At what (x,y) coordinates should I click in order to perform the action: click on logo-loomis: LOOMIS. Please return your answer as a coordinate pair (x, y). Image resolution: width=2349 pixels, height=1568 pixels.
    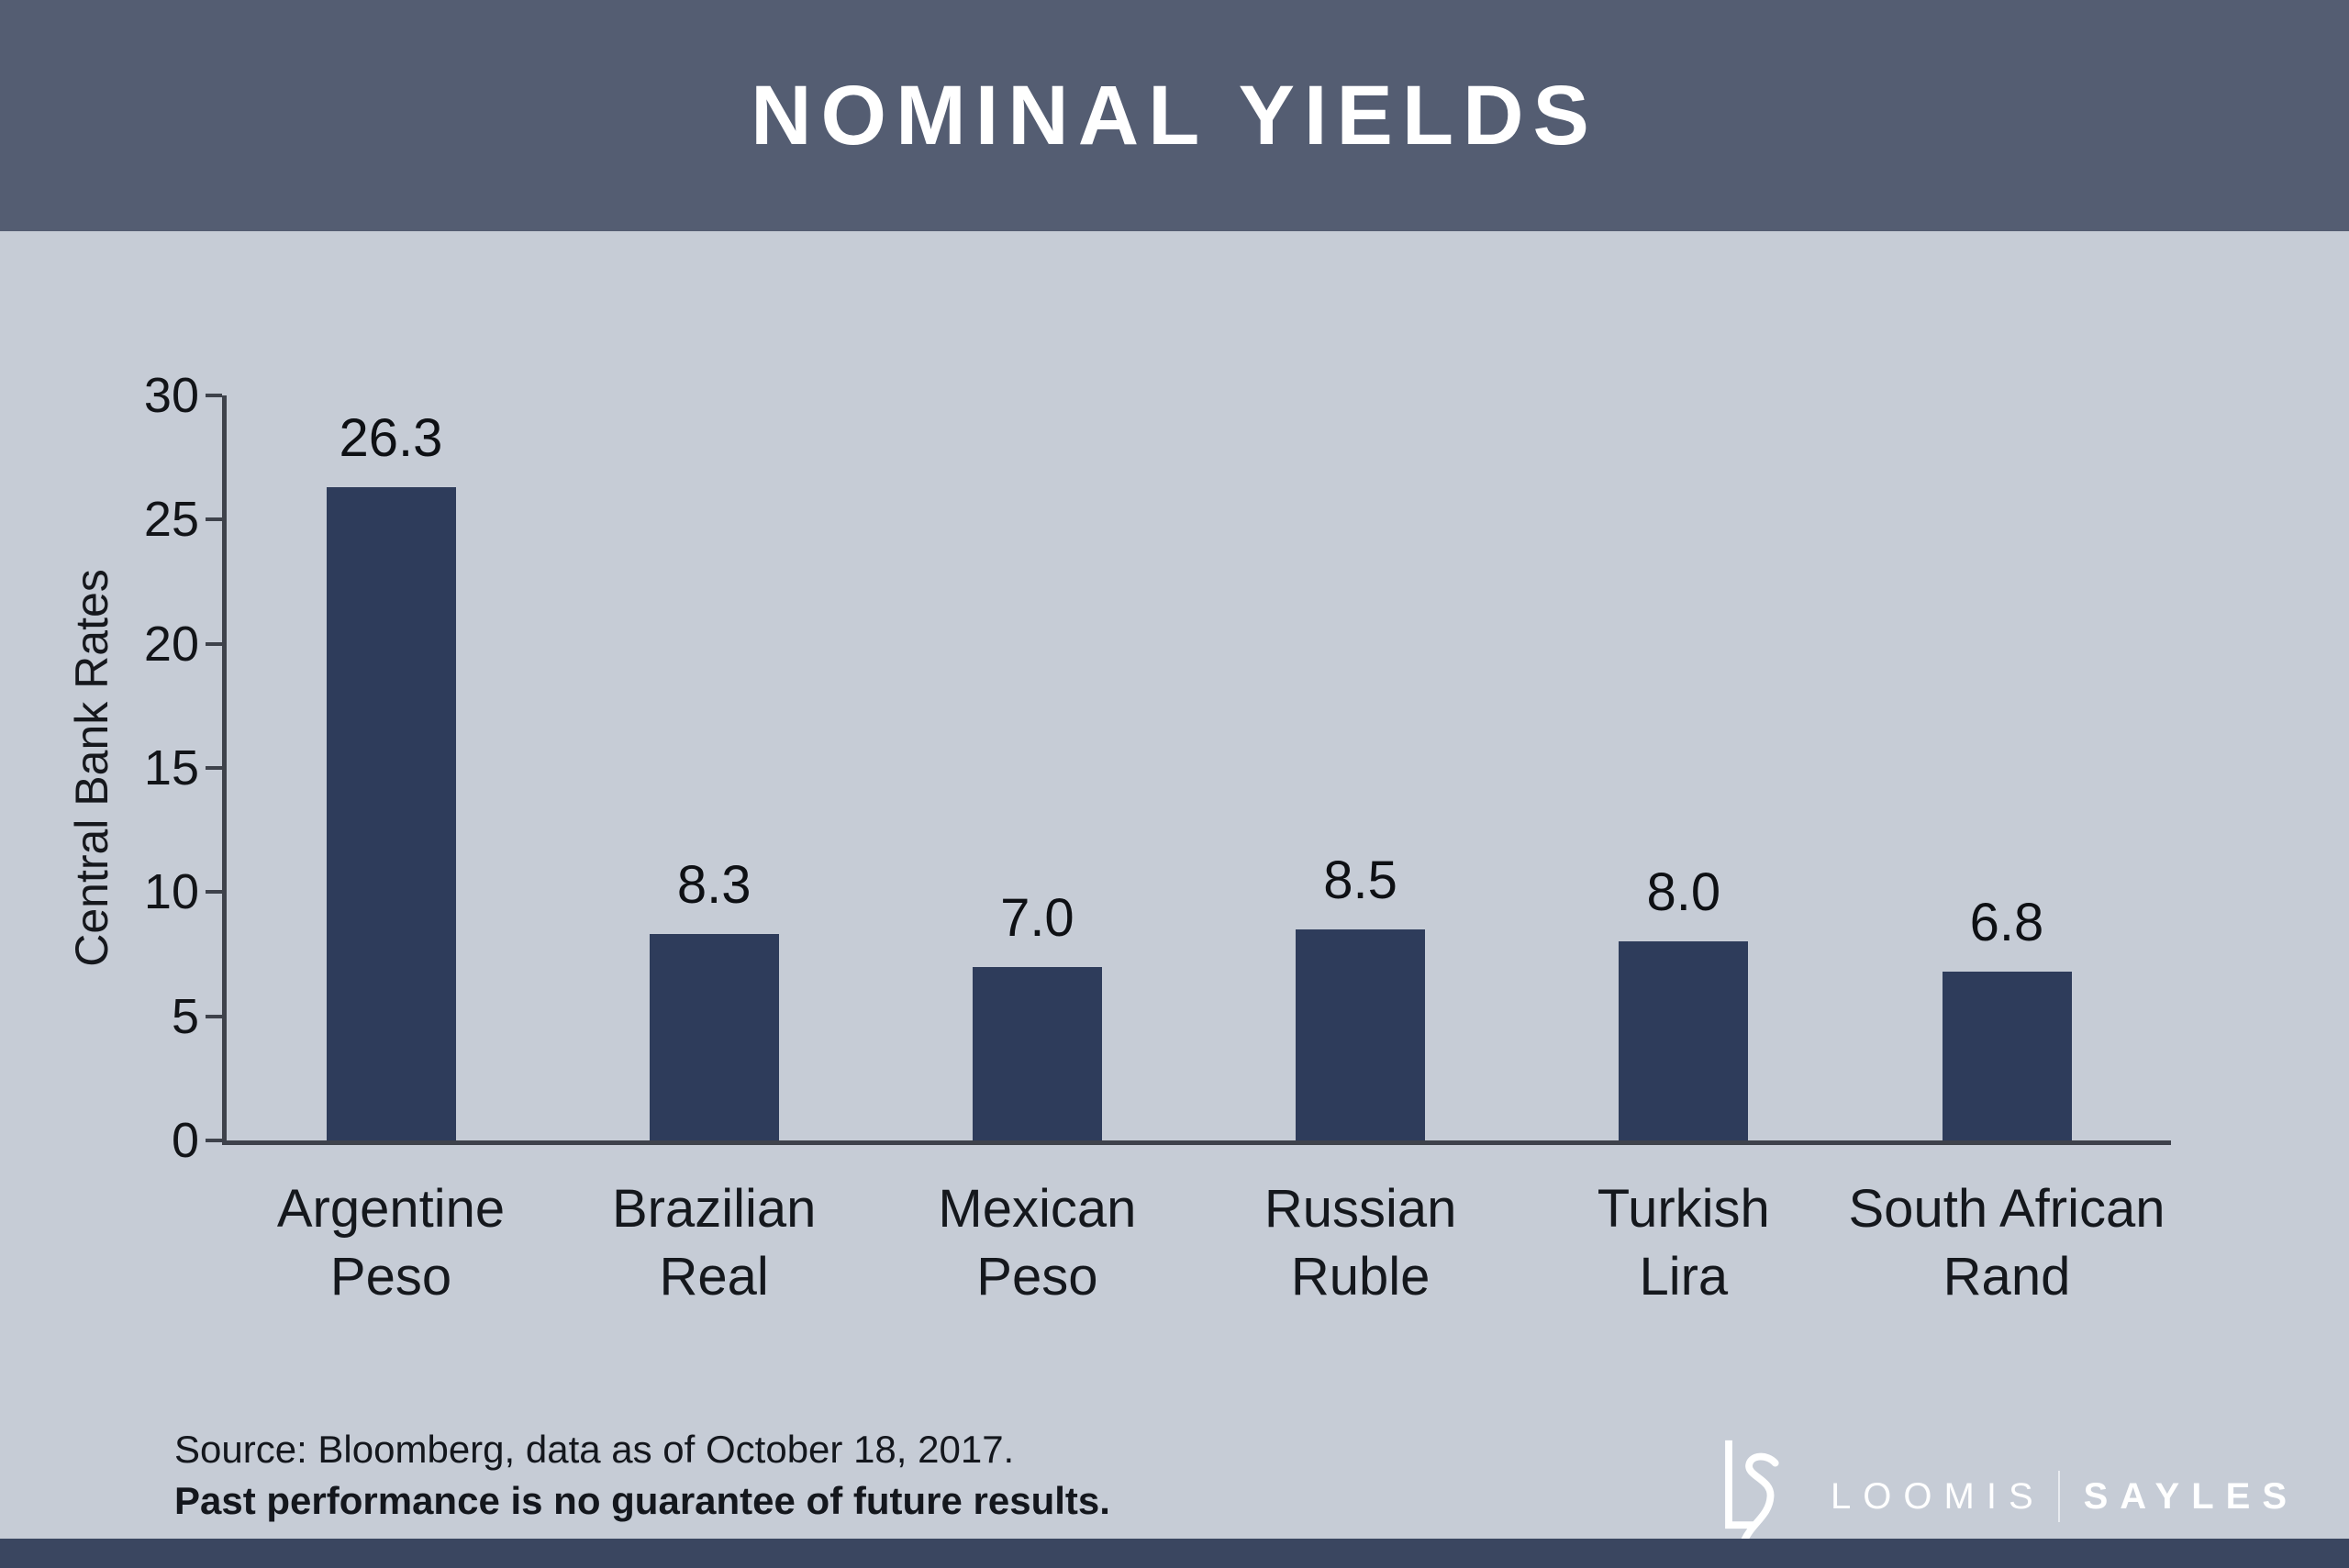
    Looking at the image, I should click on (1938, 1496).